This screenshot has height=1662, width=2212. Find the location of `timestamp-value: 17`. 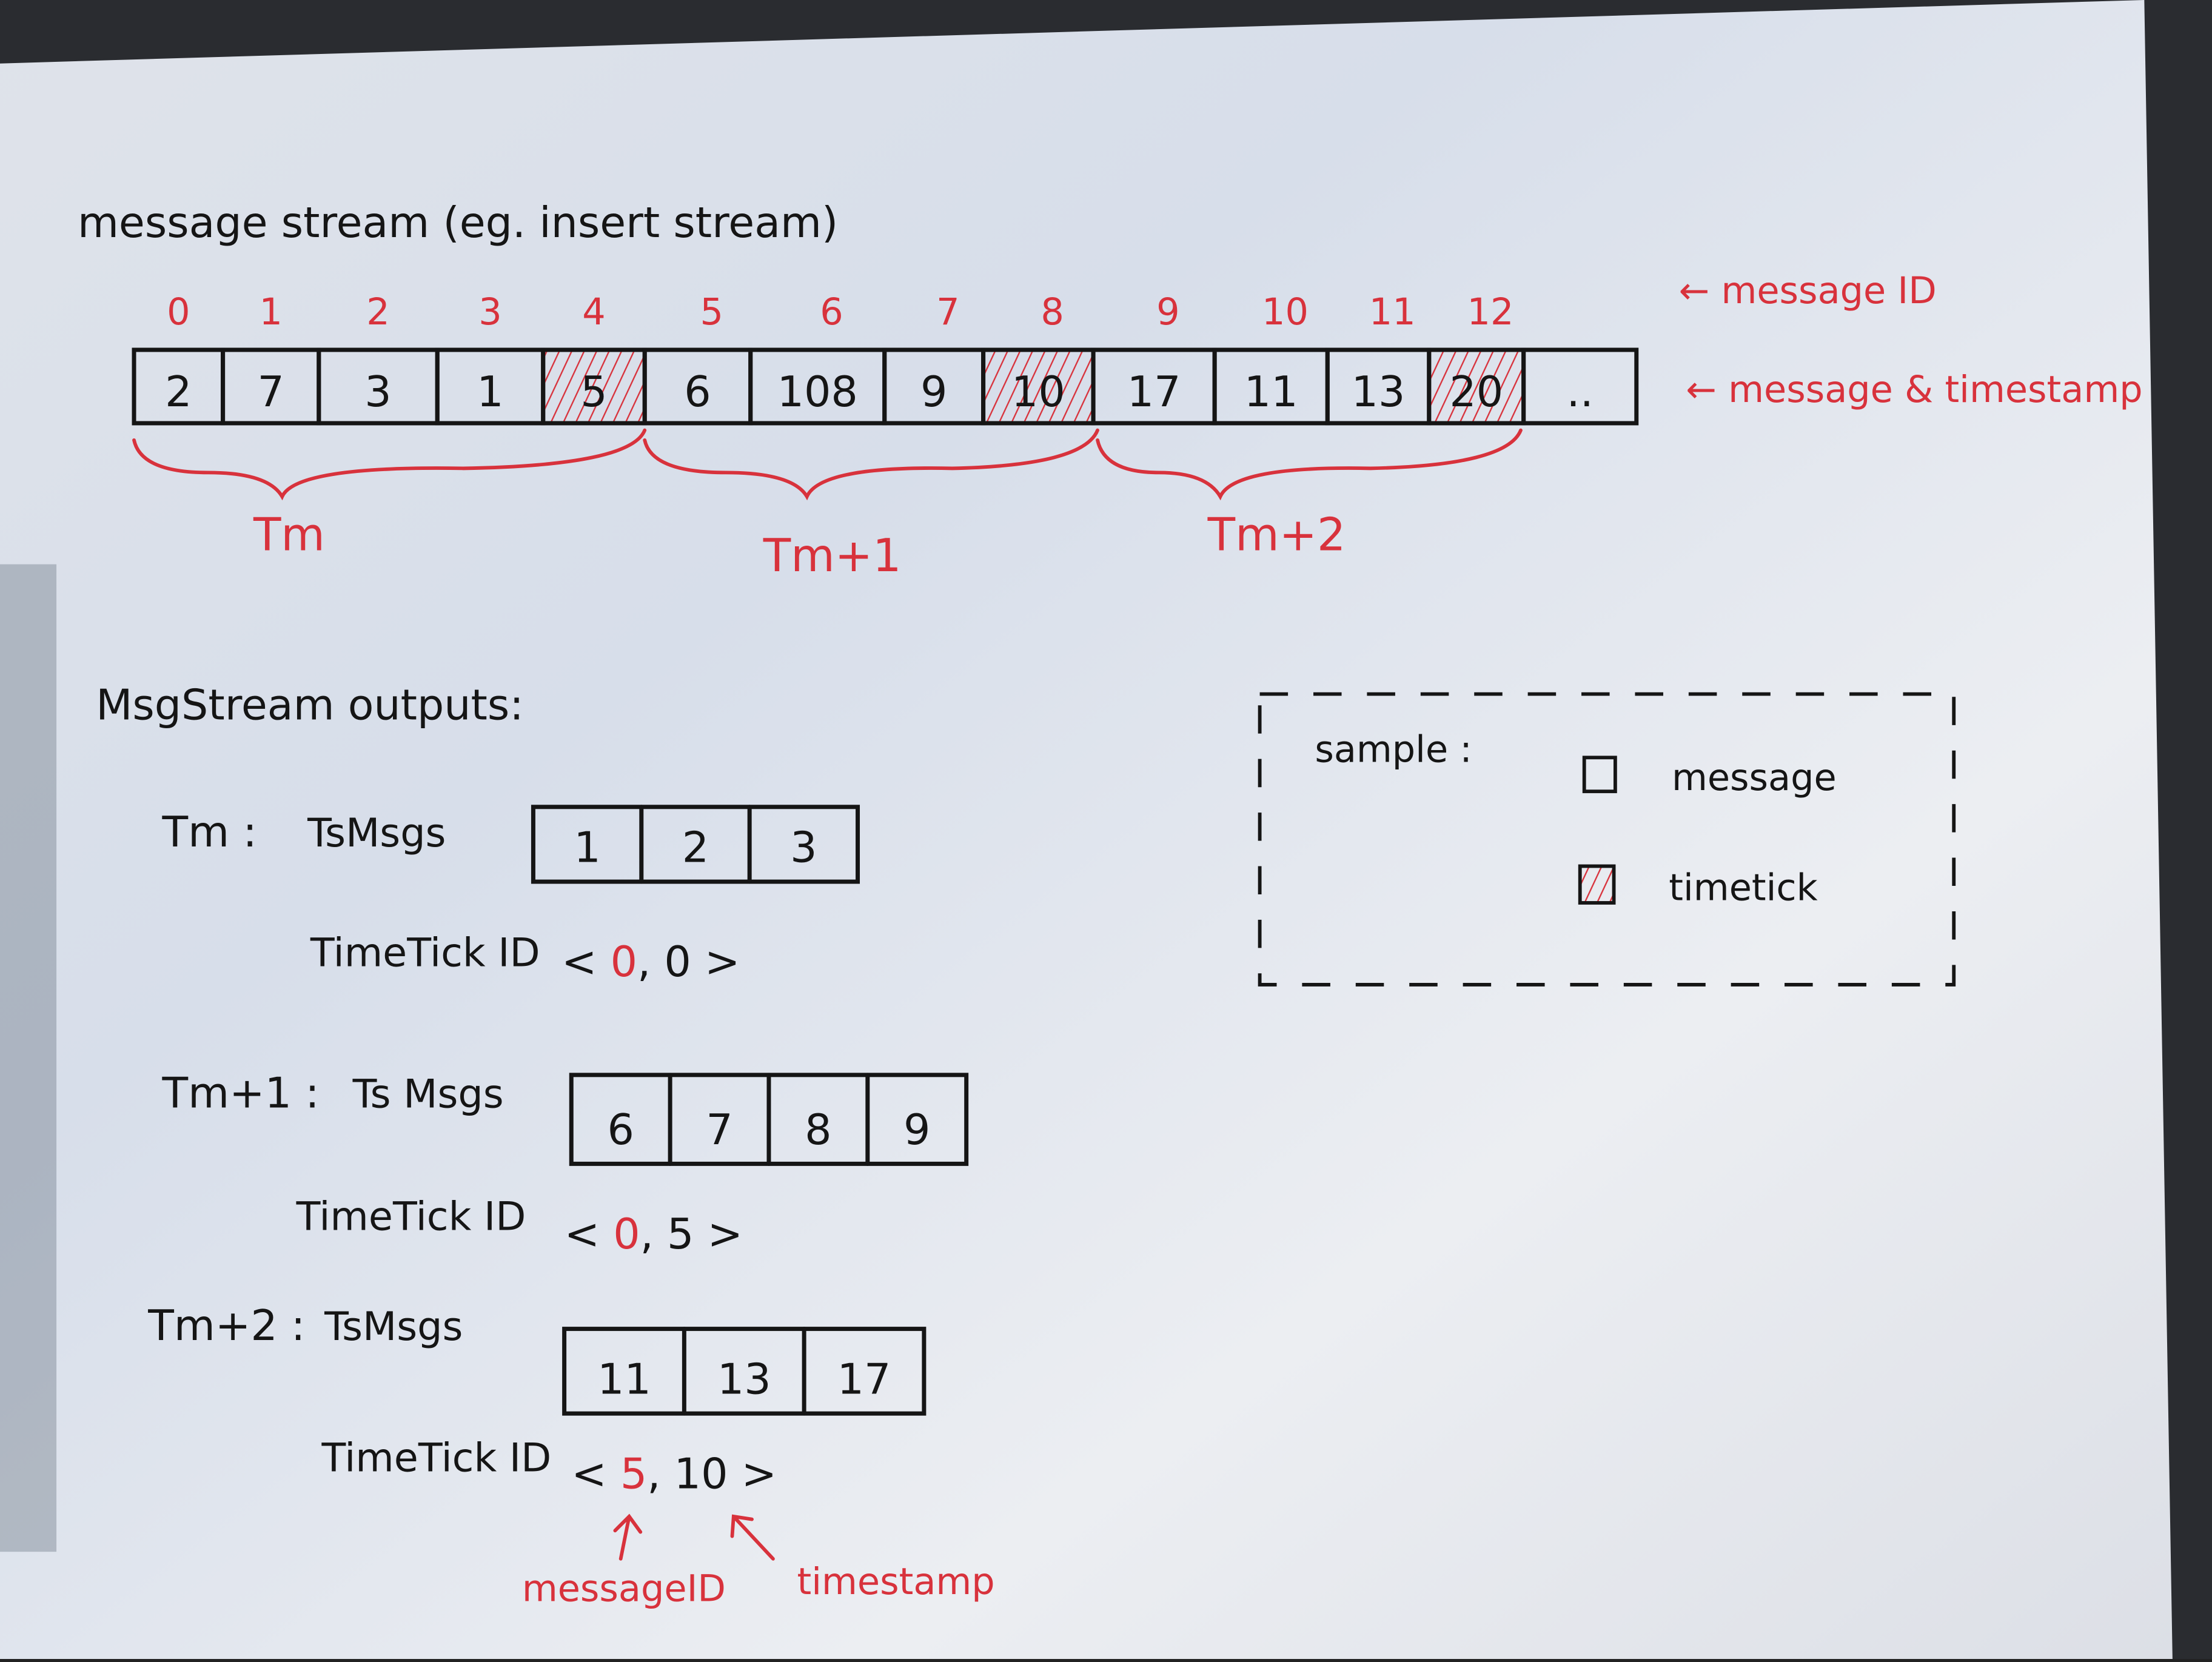

timestamp-value: 17 is located at coordinates (1154, 392).